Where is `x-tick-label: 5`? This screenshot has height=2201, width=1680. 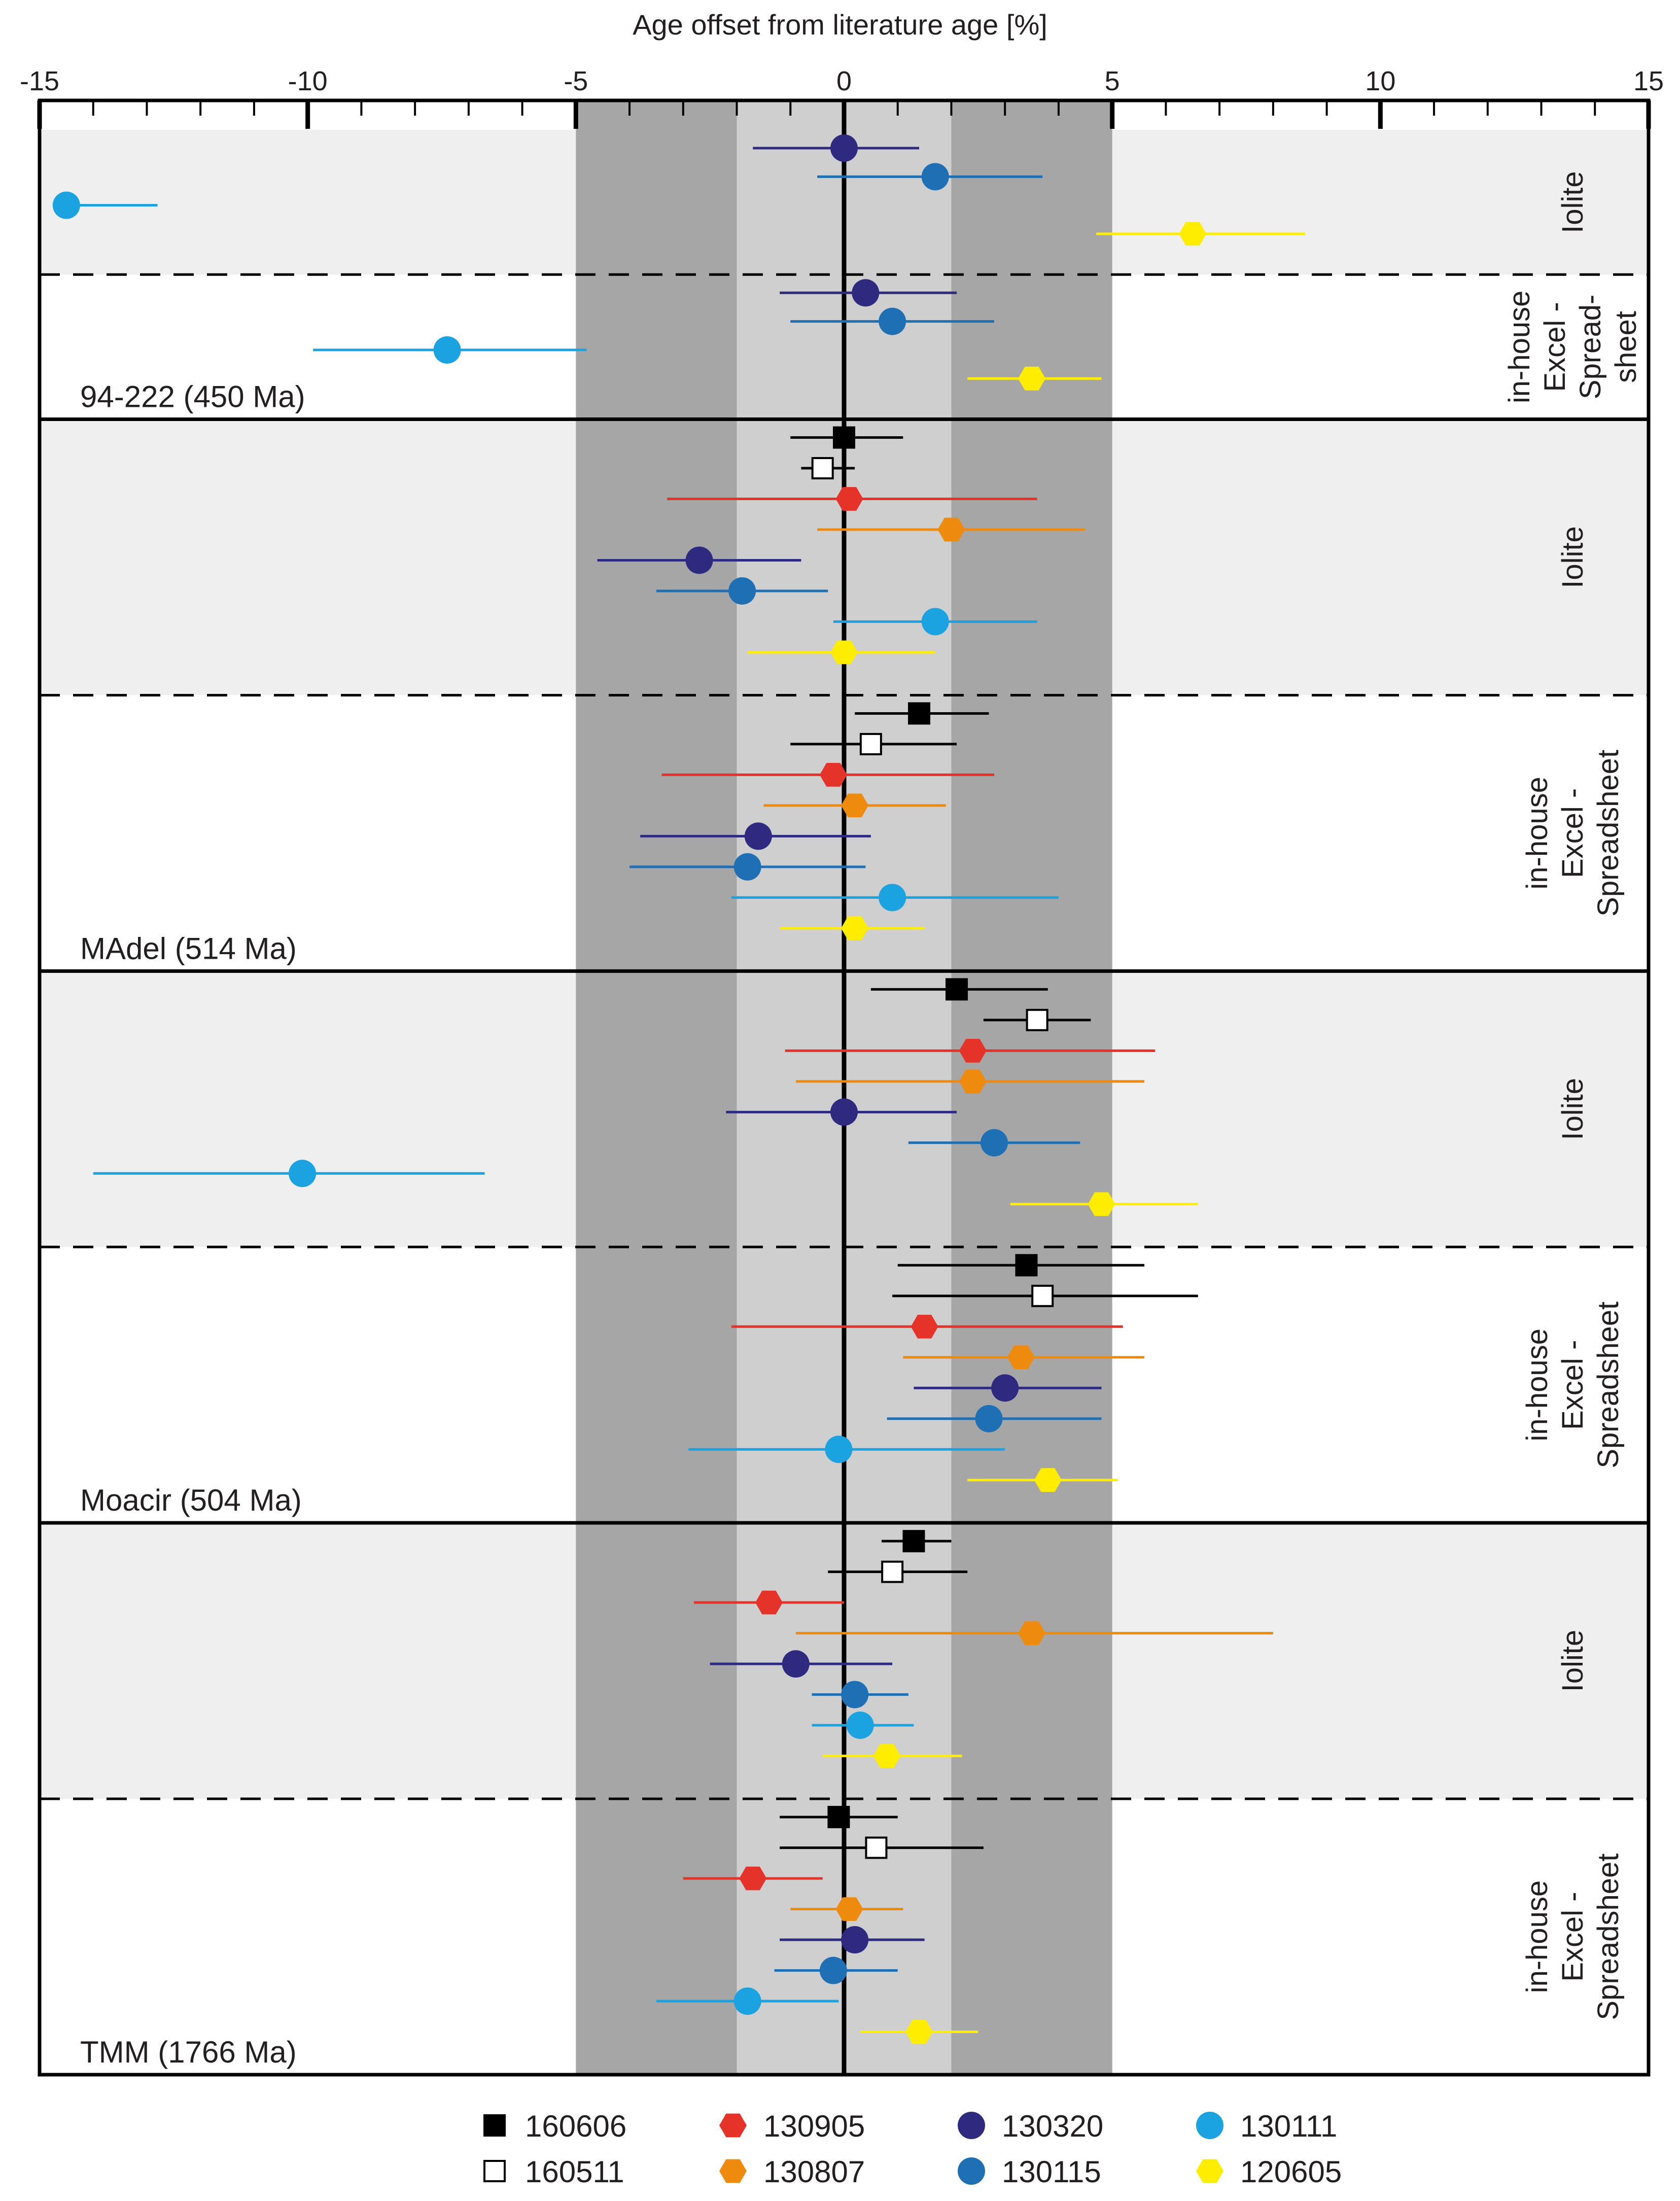 x-tick-label: 5 is located at coordinates (1112, 81).